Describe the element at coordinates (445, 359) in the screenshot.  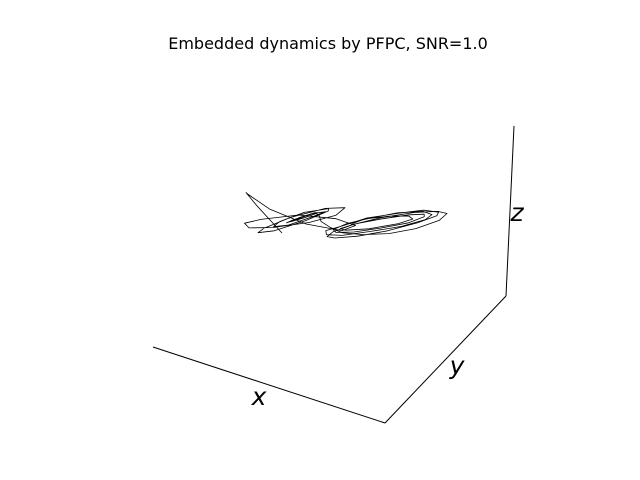
I see `y-axis-line` at that location.